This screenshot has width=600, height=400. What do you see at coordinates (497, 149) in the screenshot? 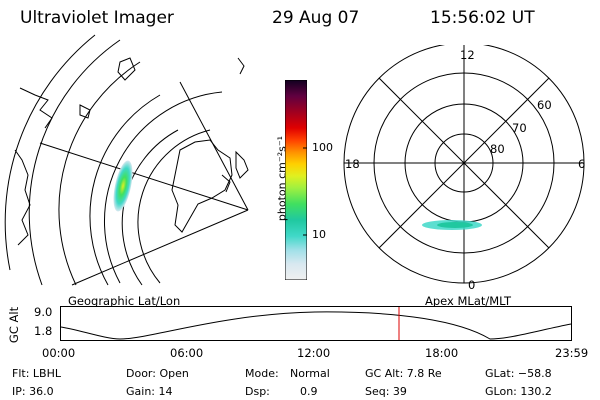
I see `mlat-label-80: 80` at bounding box center [497, 149].